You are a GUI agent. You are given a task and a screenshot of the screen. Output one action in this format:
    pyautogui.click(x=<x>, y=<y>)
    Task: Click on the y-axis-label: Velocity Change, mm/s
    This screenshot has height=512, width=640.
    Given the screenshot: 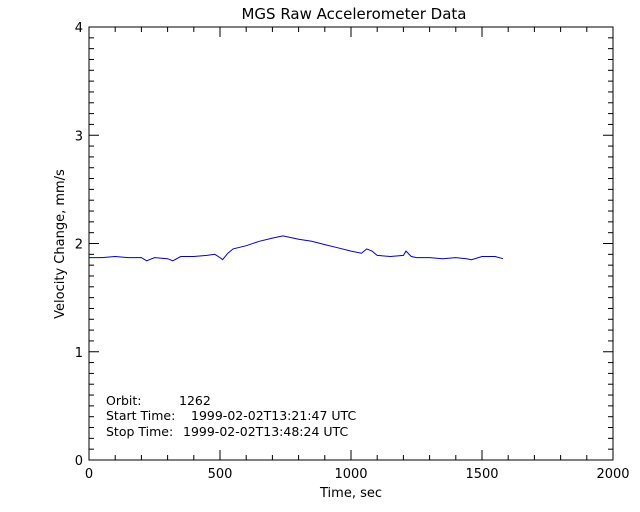 What is the action you would take?
    pyautogui.click(x=60, y=244)
    